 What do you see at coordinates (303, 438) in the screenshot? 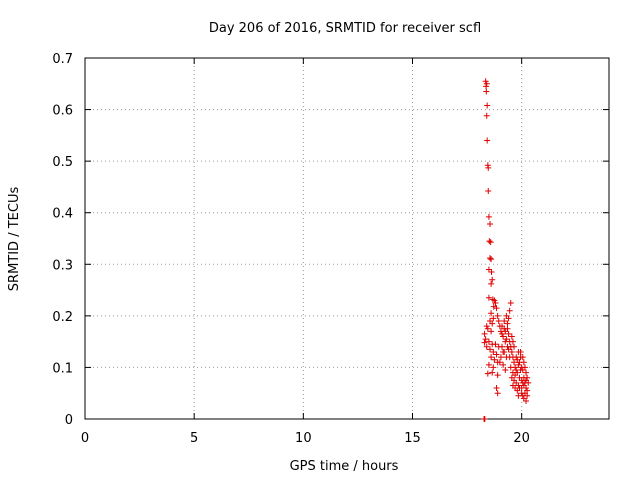
I see `x-tick-label: 10` at bounding box center [303, 438].